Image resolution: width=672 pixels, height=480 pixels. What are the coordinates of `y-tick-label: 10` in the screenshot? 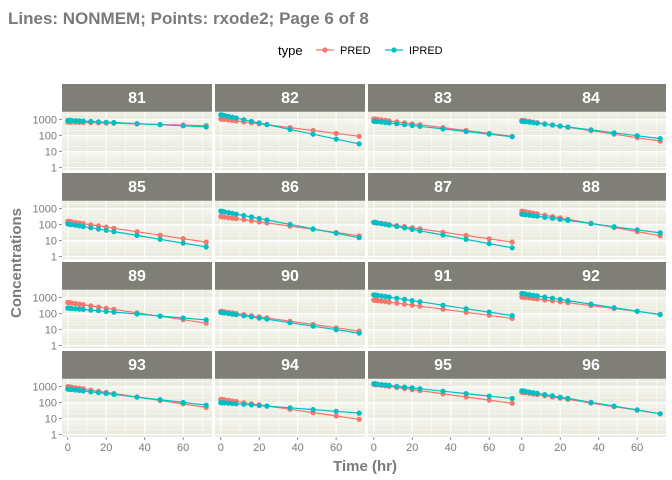 It's located at (51, 331).